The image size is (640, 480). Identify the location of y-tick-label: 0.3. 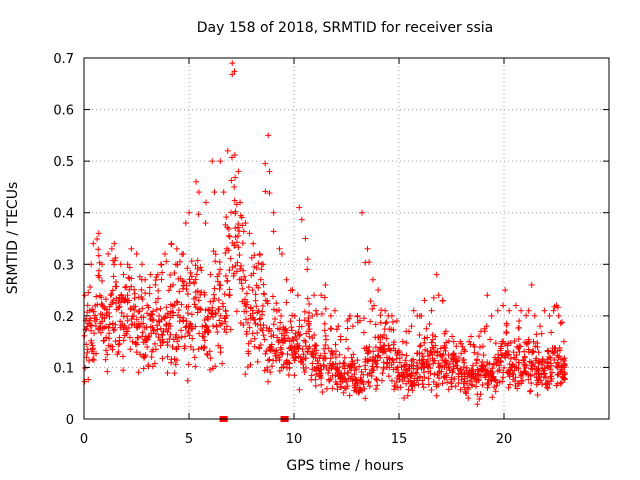
(63, 265).